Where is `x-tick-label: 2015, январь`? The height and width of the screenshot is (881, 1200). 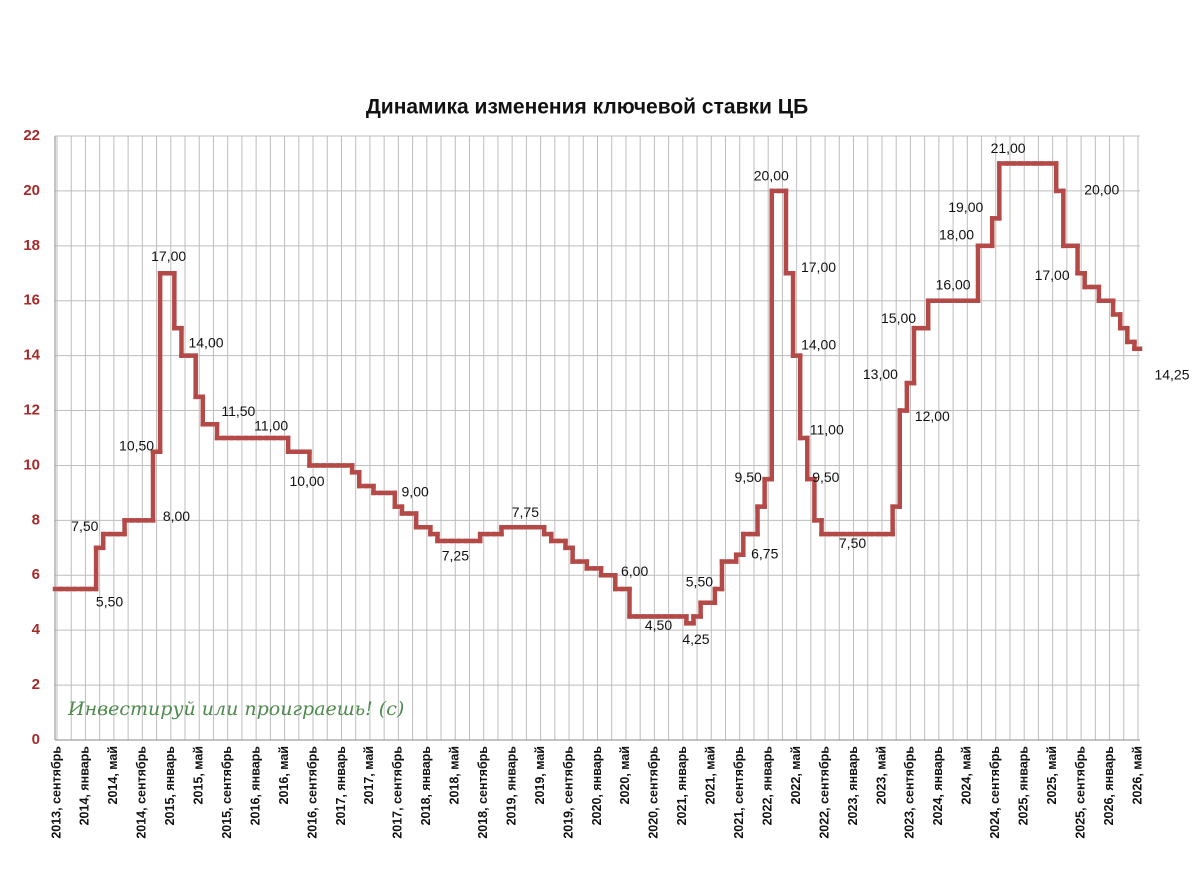
x-tick-label: 2015, январь is located at coordinates (170, 786).